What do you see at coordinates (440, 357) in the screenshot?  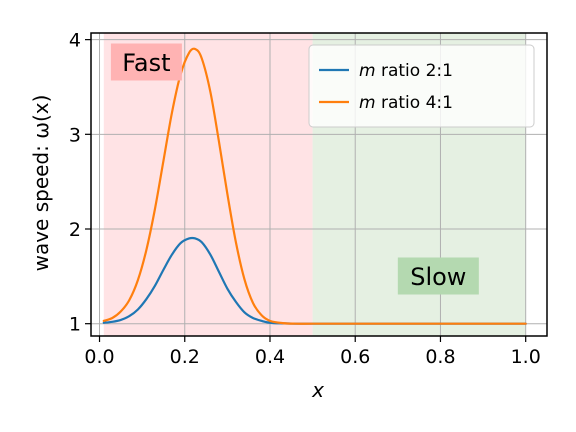 I see `x-tick-label: 0.8` at bounding box center [440, 357].